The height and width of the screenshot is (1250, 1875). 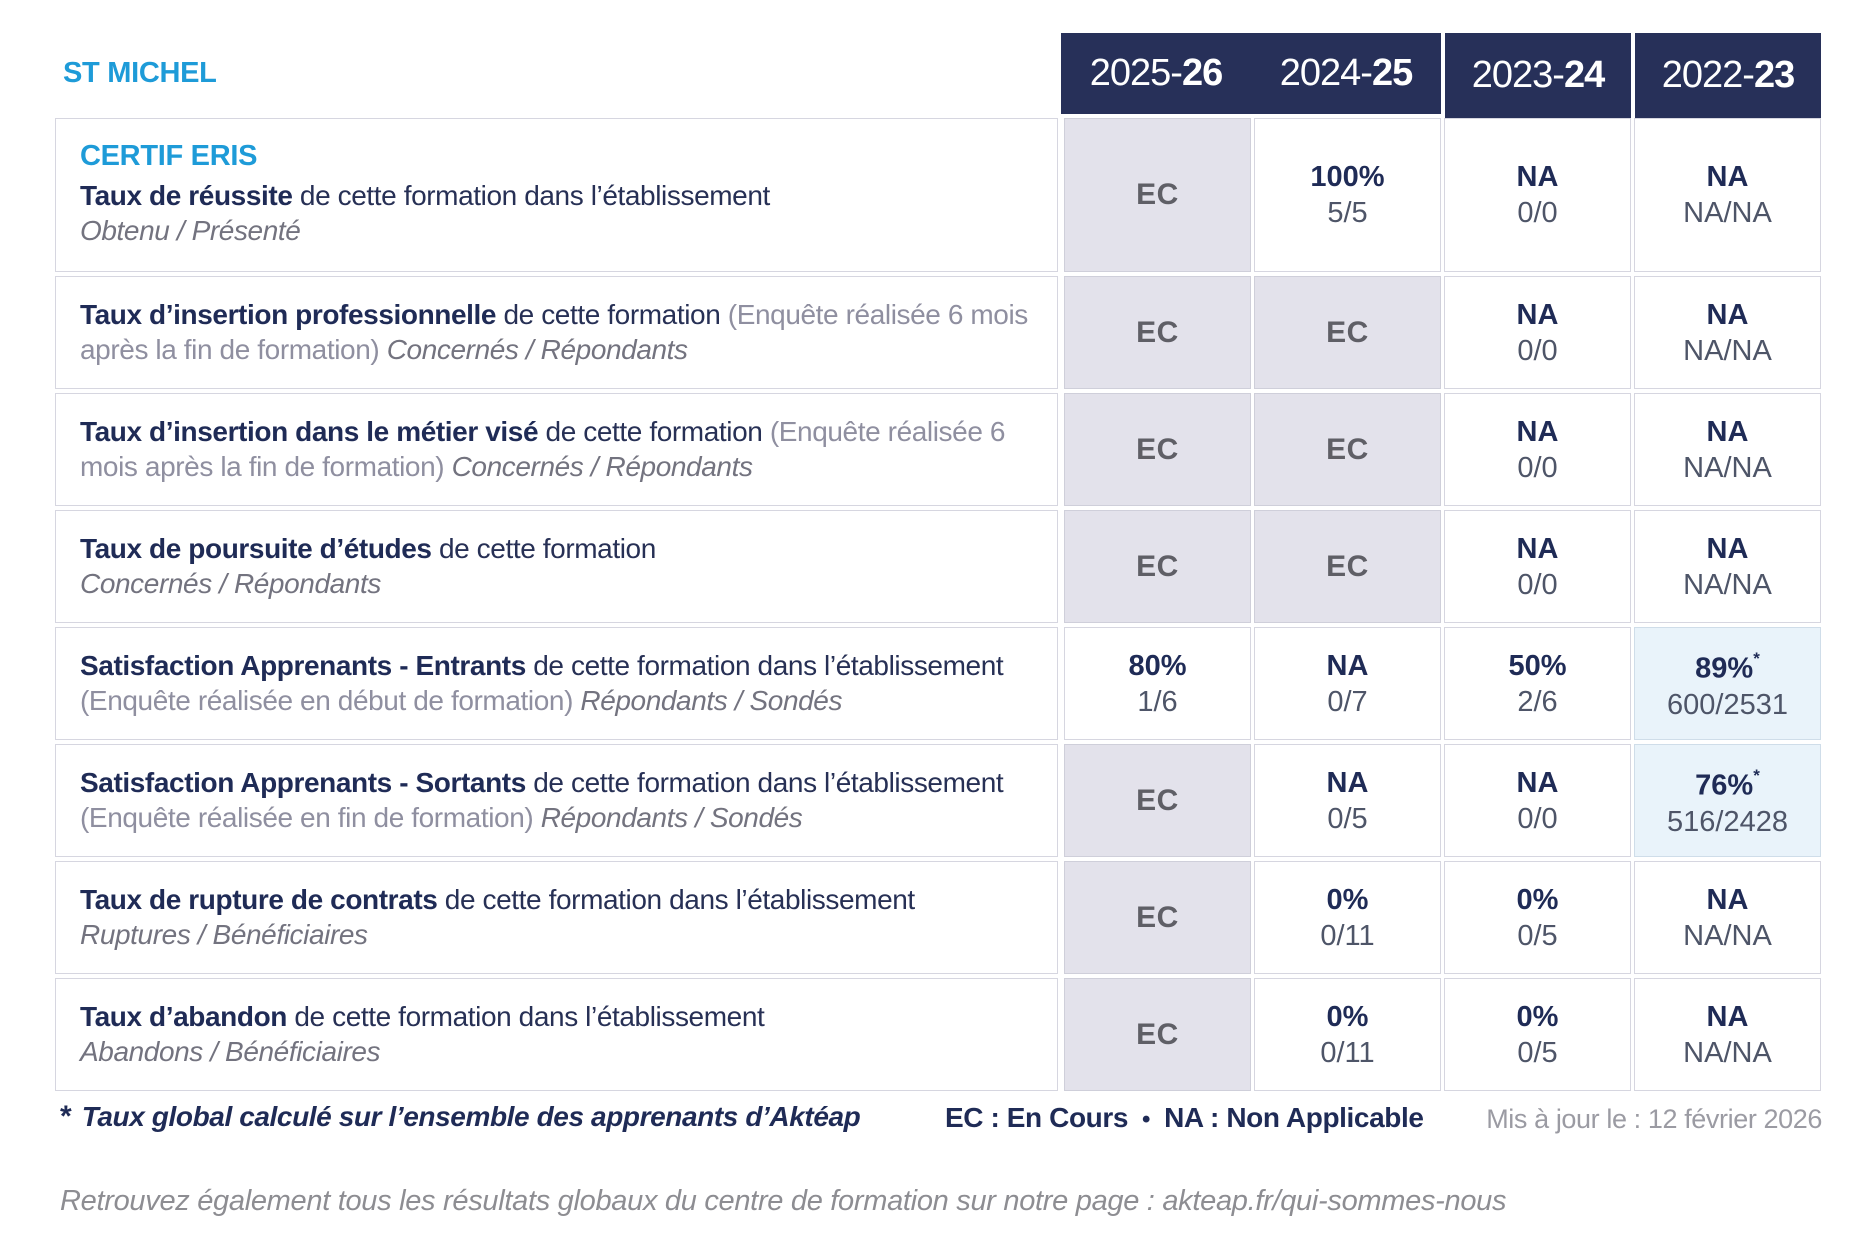 What do you see at coordinates (288, 314) in the screenshot?
I see `indicator-title: Taux d’insertion professionnelle` at bounding box center [288, 314].